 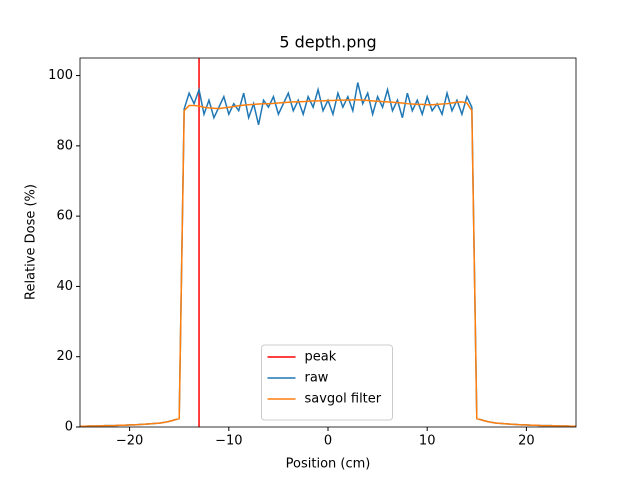 I want to click on x-tick-label: 10, so click(x=427, y=441).